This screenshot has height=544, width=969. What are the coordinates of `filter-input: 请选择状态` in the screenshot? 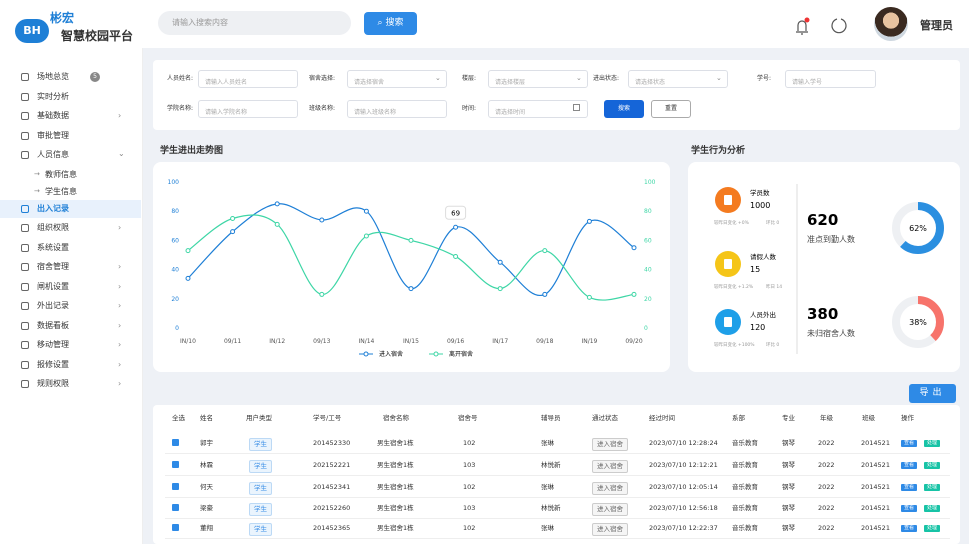 It's located at (678, 79).